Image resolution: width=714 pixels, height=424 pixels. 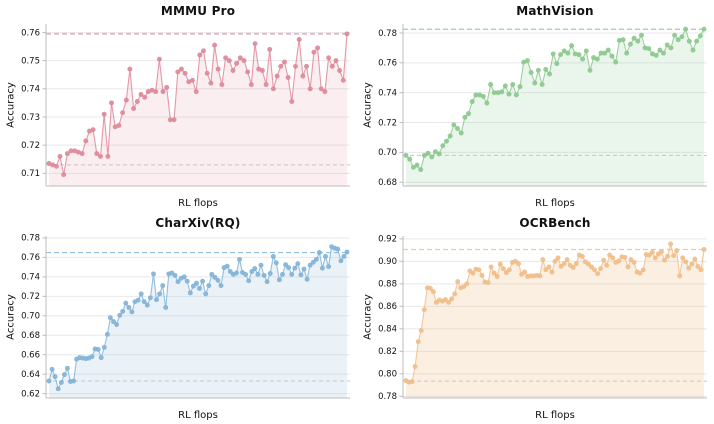 What do you see at coordinates (387, 352) in the screenshot?
I see `y-tick-label: 0.82` at bounding box center [387, 352].